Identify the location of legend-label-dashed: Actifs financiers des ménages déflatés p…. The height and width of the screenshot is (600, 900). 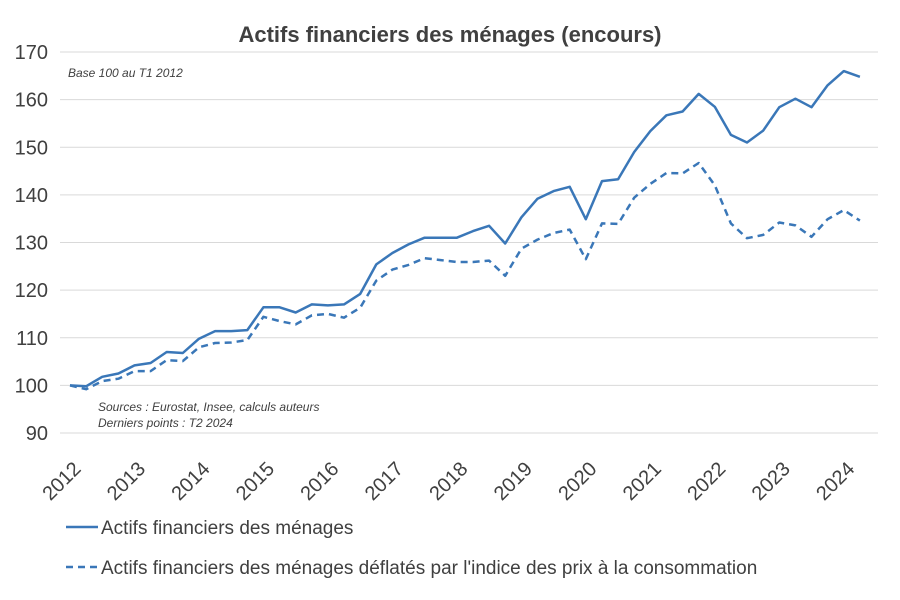
(429, 568).